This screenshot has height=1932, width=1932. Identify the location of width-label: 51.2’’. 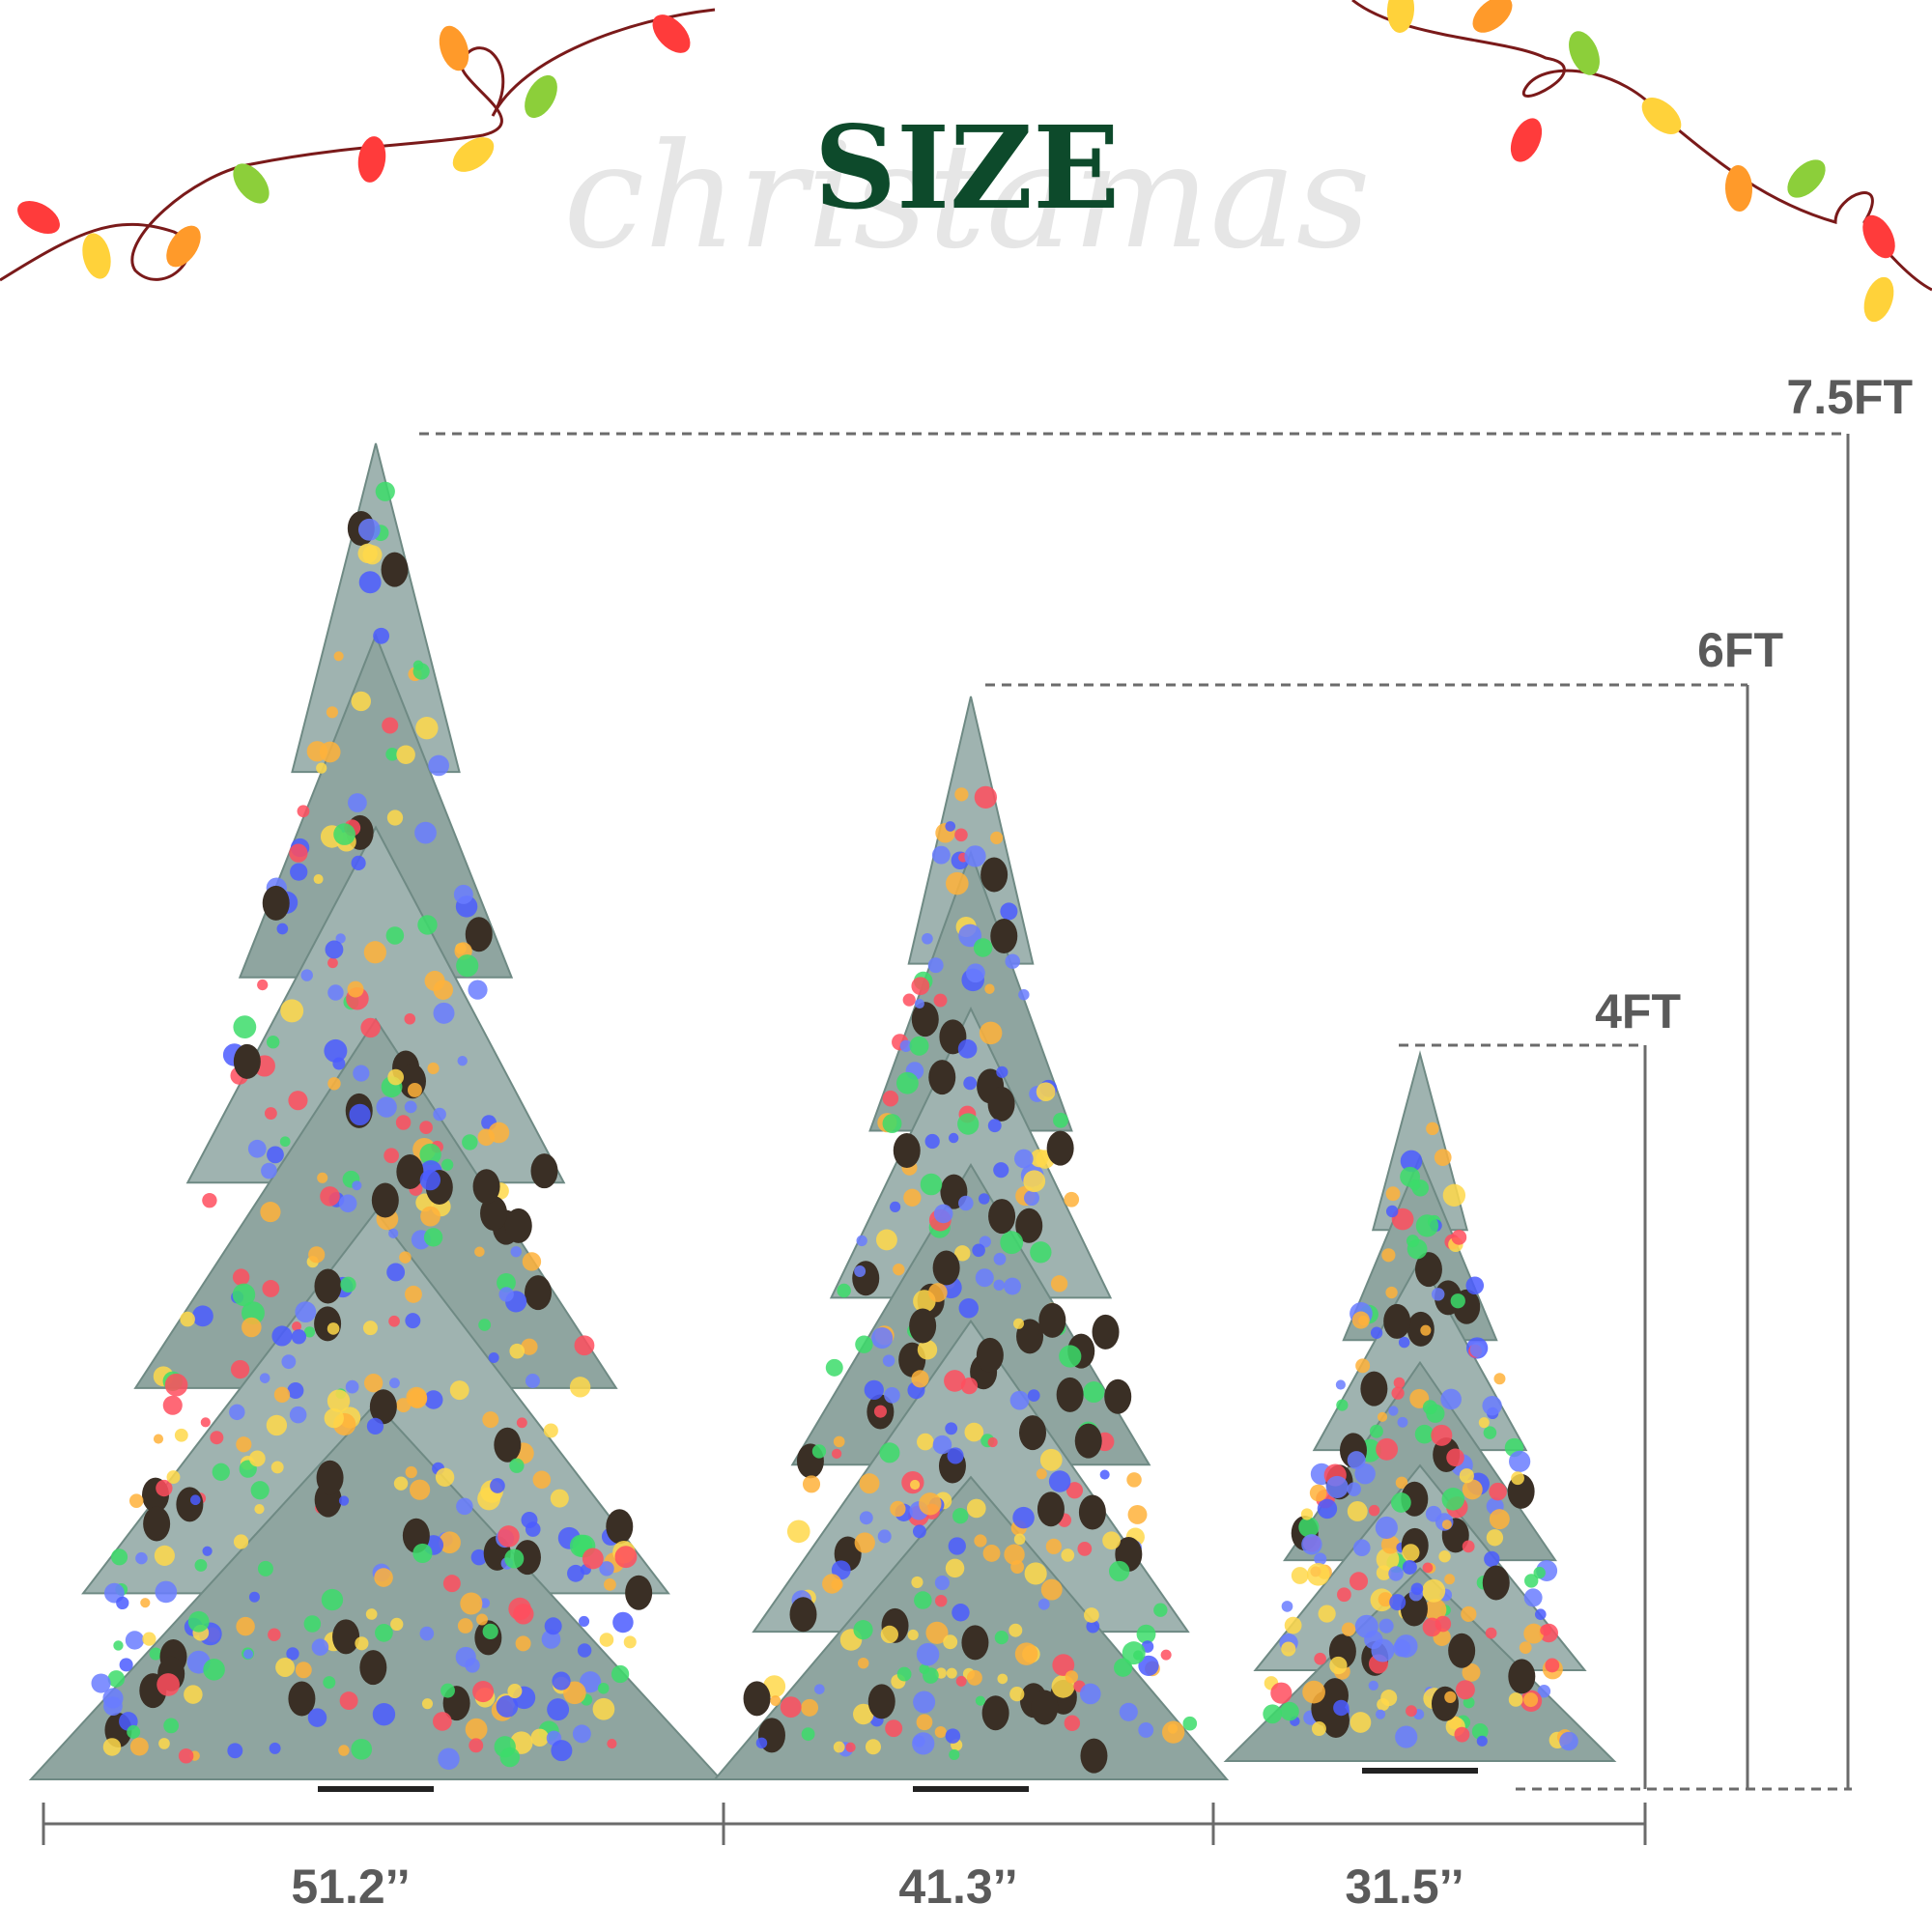
(350, 1887).